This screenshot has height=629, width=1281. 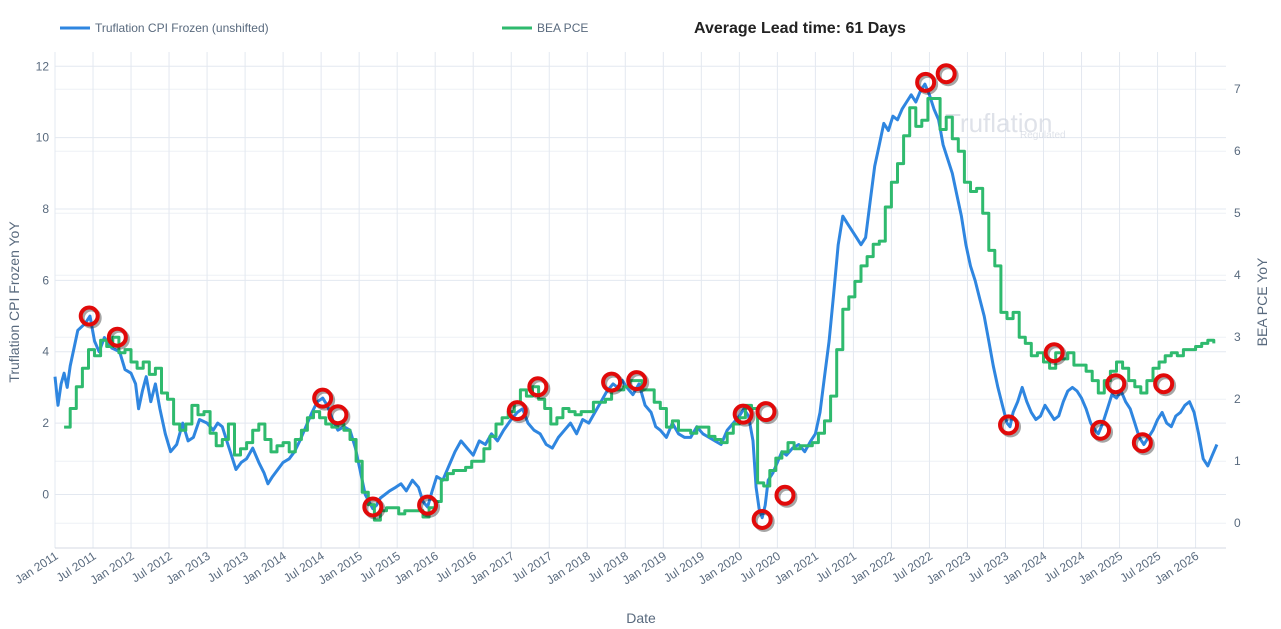 I want to click on left-tick-label: 2, so click(x=45, y=423).